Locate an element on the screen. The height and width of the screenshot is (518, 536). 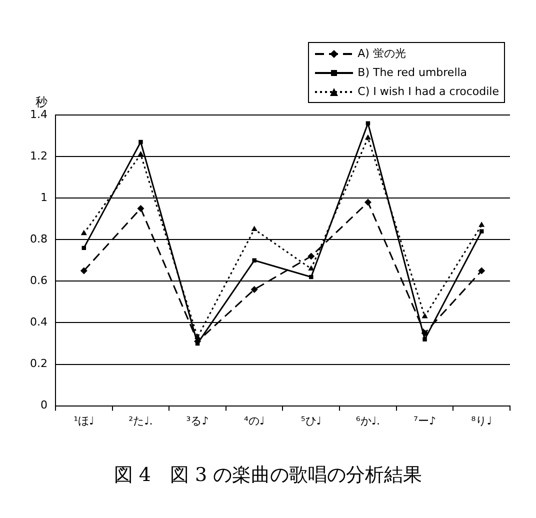
x-tick-label: ¹ほ♩ is located at coordinates (84, 421).